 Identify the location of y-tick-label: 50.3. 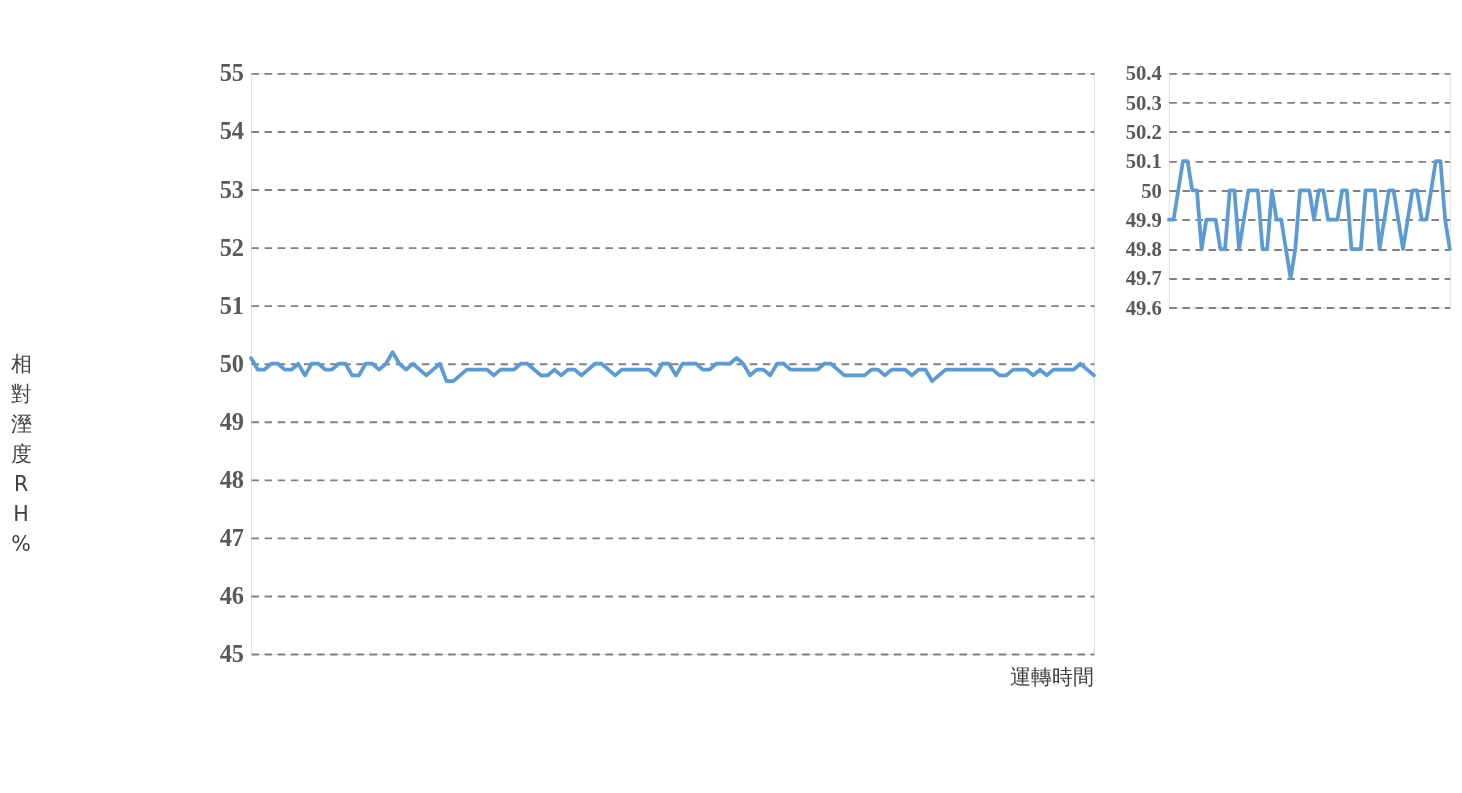
(1143, 102).